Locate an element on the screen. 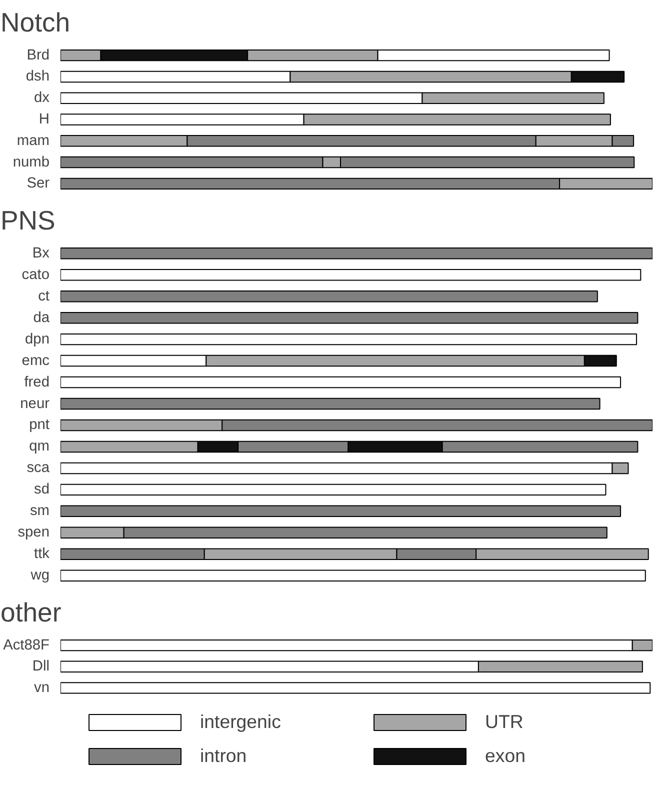 This screenshot has width=661, height=812. y-tick-label: sm is located at coordinates (40, 511).